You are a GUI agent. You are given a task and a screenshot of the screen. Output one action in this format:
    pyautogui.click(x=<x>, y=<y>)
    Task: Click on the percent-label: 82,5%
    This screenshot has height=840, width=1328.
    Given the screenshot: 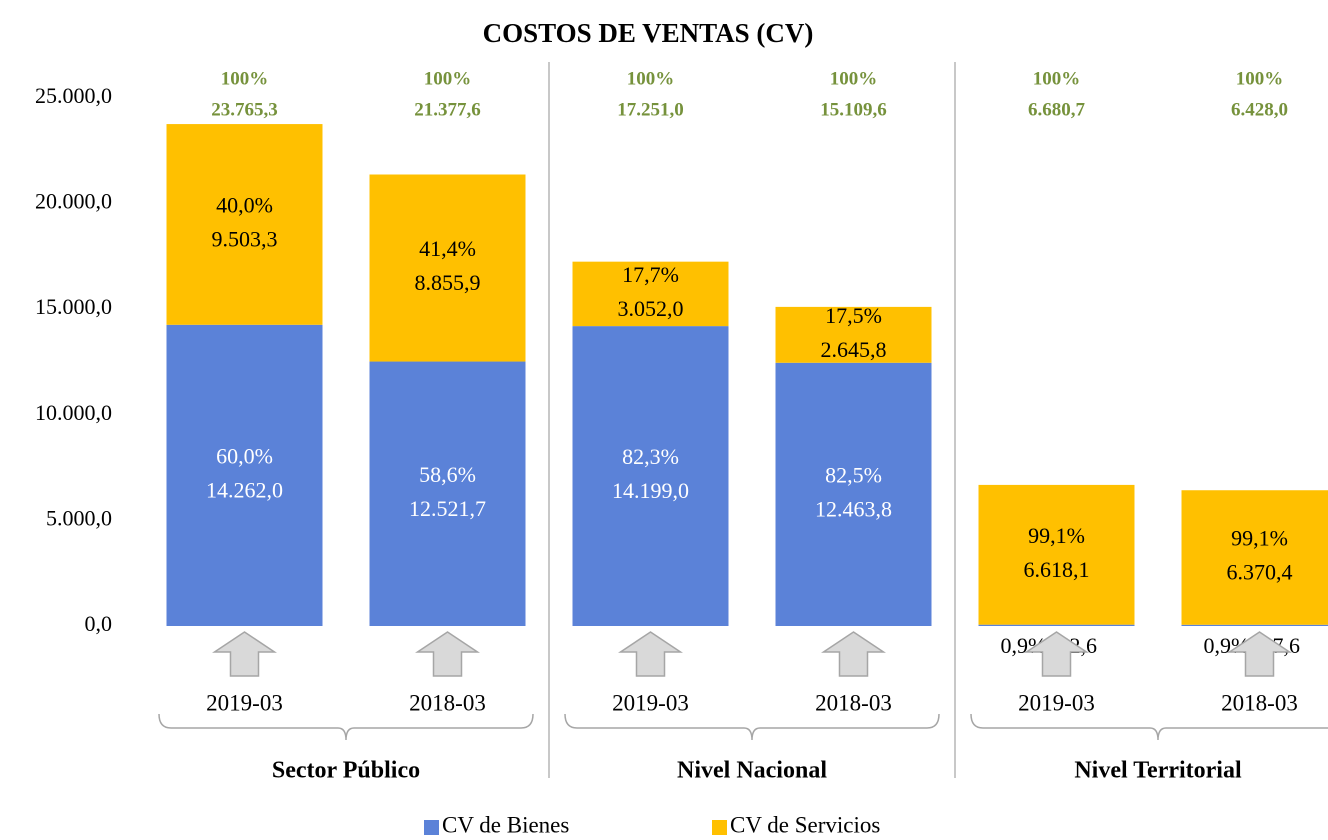 What is the action you would take?
    pyautogui.click(x=853, y=474)
    